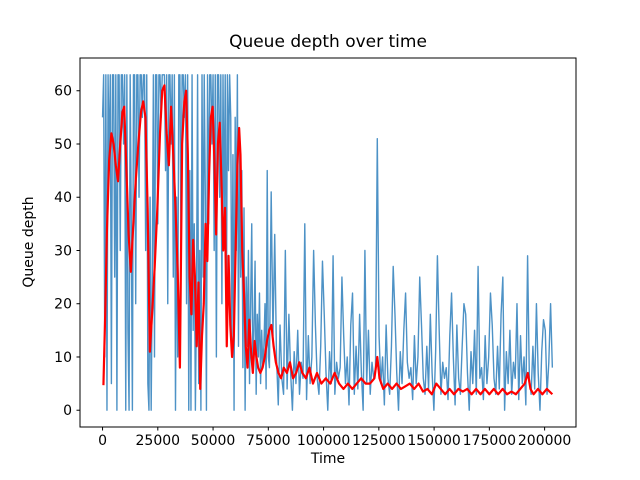  What do you see at coordinates (213, 441) in the screenshot?
I see `x-tick-label: 50000` at bounding box center [213, 441].